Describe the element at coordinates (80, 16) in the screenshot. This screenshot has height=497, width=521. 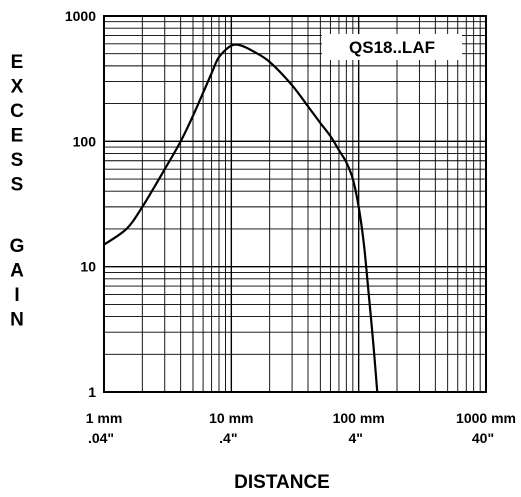
I see `y-tick-label: 1000` at that location.